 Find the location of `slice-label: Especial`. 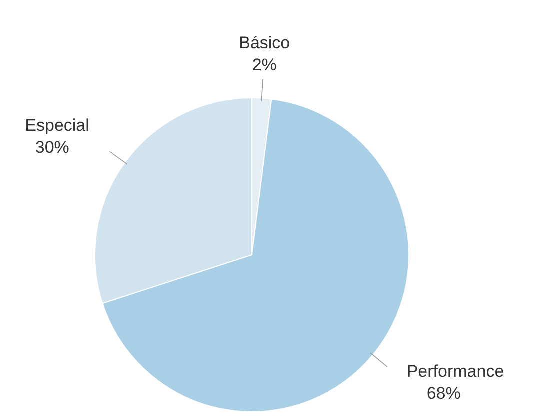

slice-label: Especial is located at coordinates (57, 125).